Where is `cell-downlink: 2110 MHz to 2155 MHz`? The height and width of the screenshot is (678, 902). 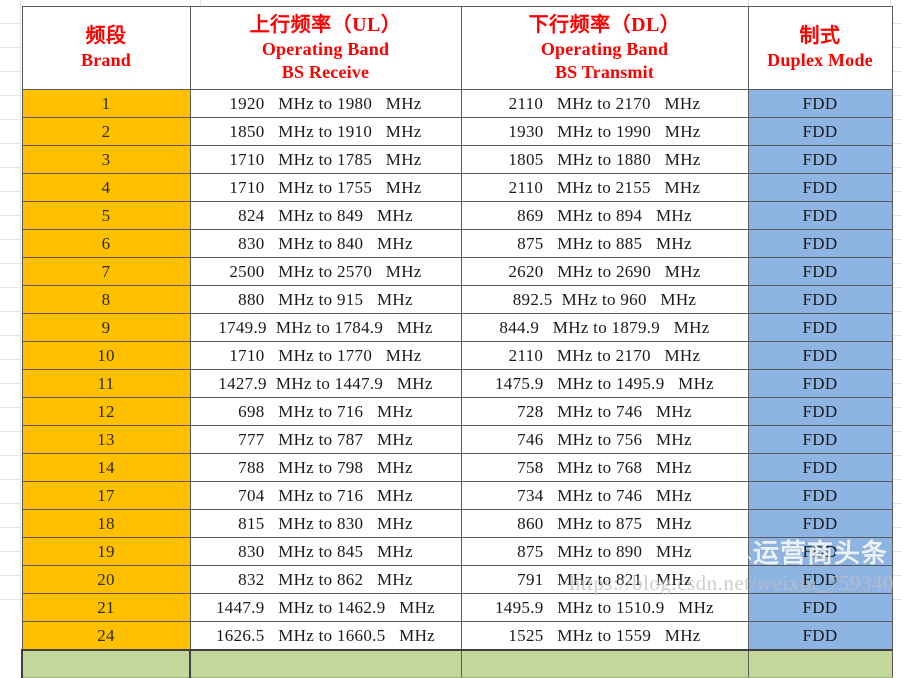
cell-downlink: 2110 MHz to 2155 MHz is located at coordinates (604, 187).